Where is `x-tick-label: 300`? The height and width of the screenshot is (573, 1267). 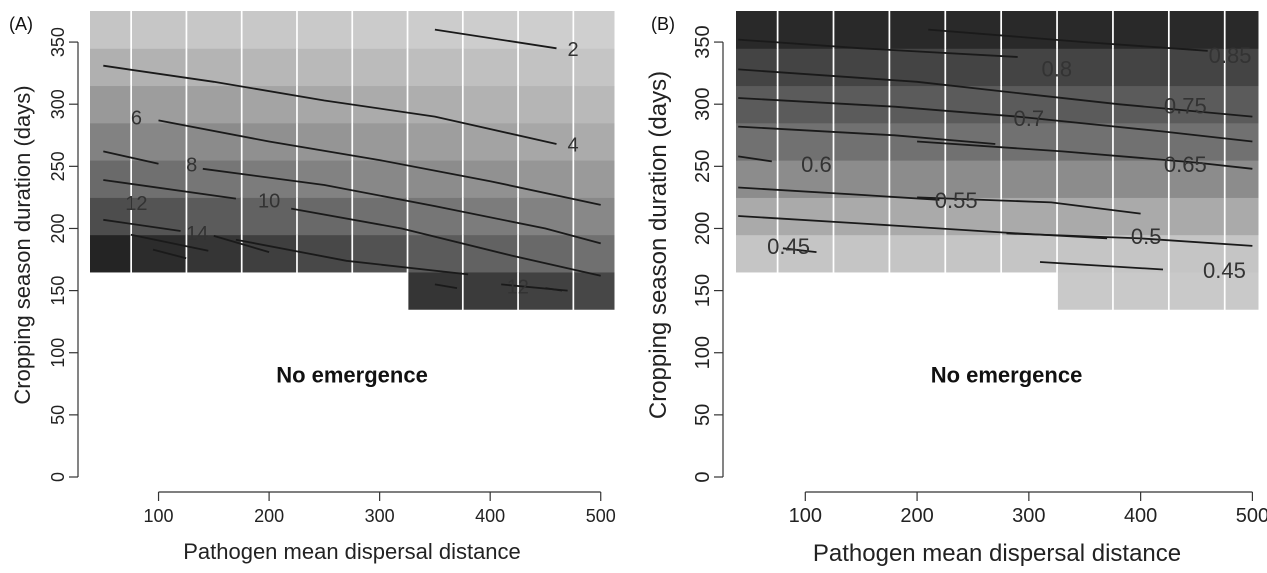
x-tick-label: 300 is located at coordinates (1028, 516).